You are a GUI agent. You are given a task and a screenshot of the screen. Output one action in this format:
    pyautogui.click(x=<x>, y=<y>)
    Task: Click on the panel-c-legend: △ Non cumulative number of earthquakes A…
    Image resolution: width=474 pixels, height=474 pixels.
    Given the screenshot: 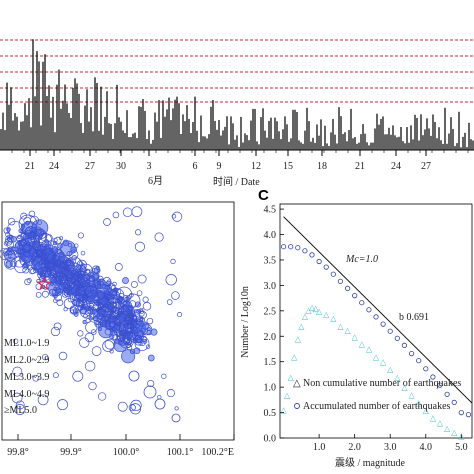 What is the action you would take?
    pyautogui.click(x=377, y=395)
    